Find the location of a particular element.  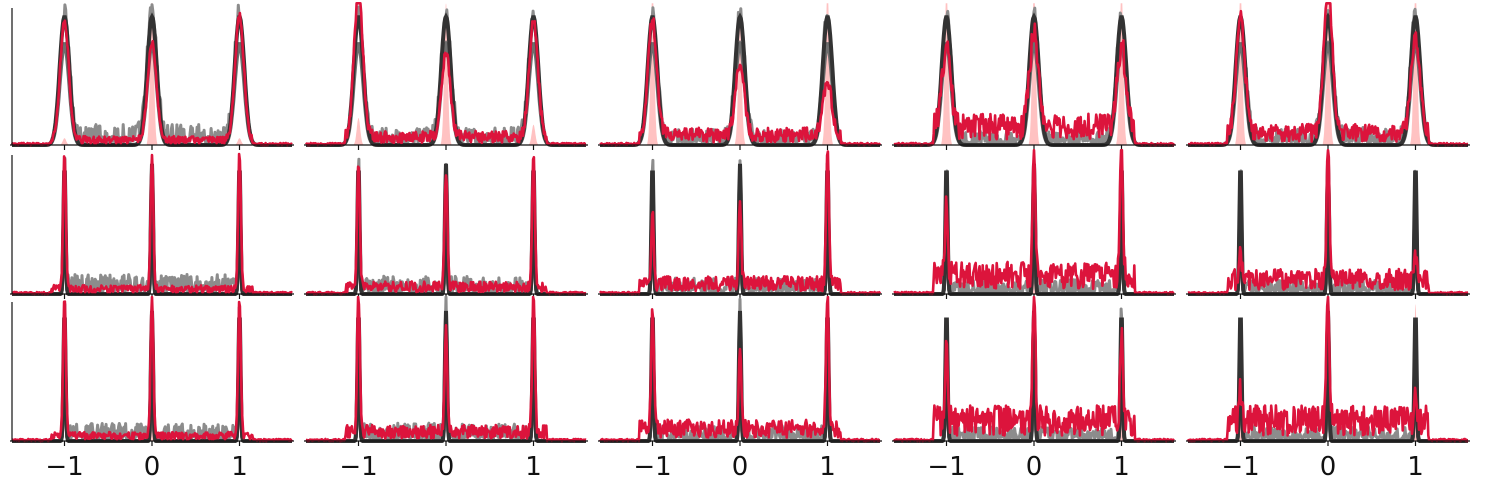

panel-r0-c4 is located at coordinates (1328, 75).